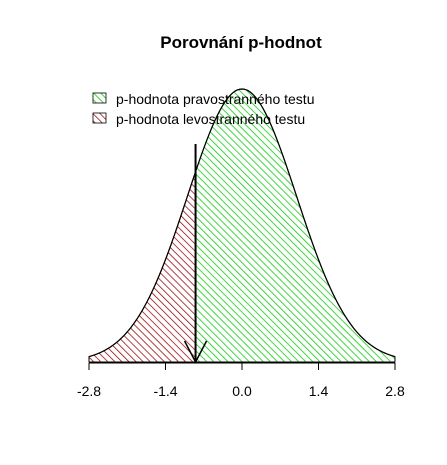  Describe the element at coordinates (165, 391) in the screenshot. I see `x-tick-label: -1.4` at that location.